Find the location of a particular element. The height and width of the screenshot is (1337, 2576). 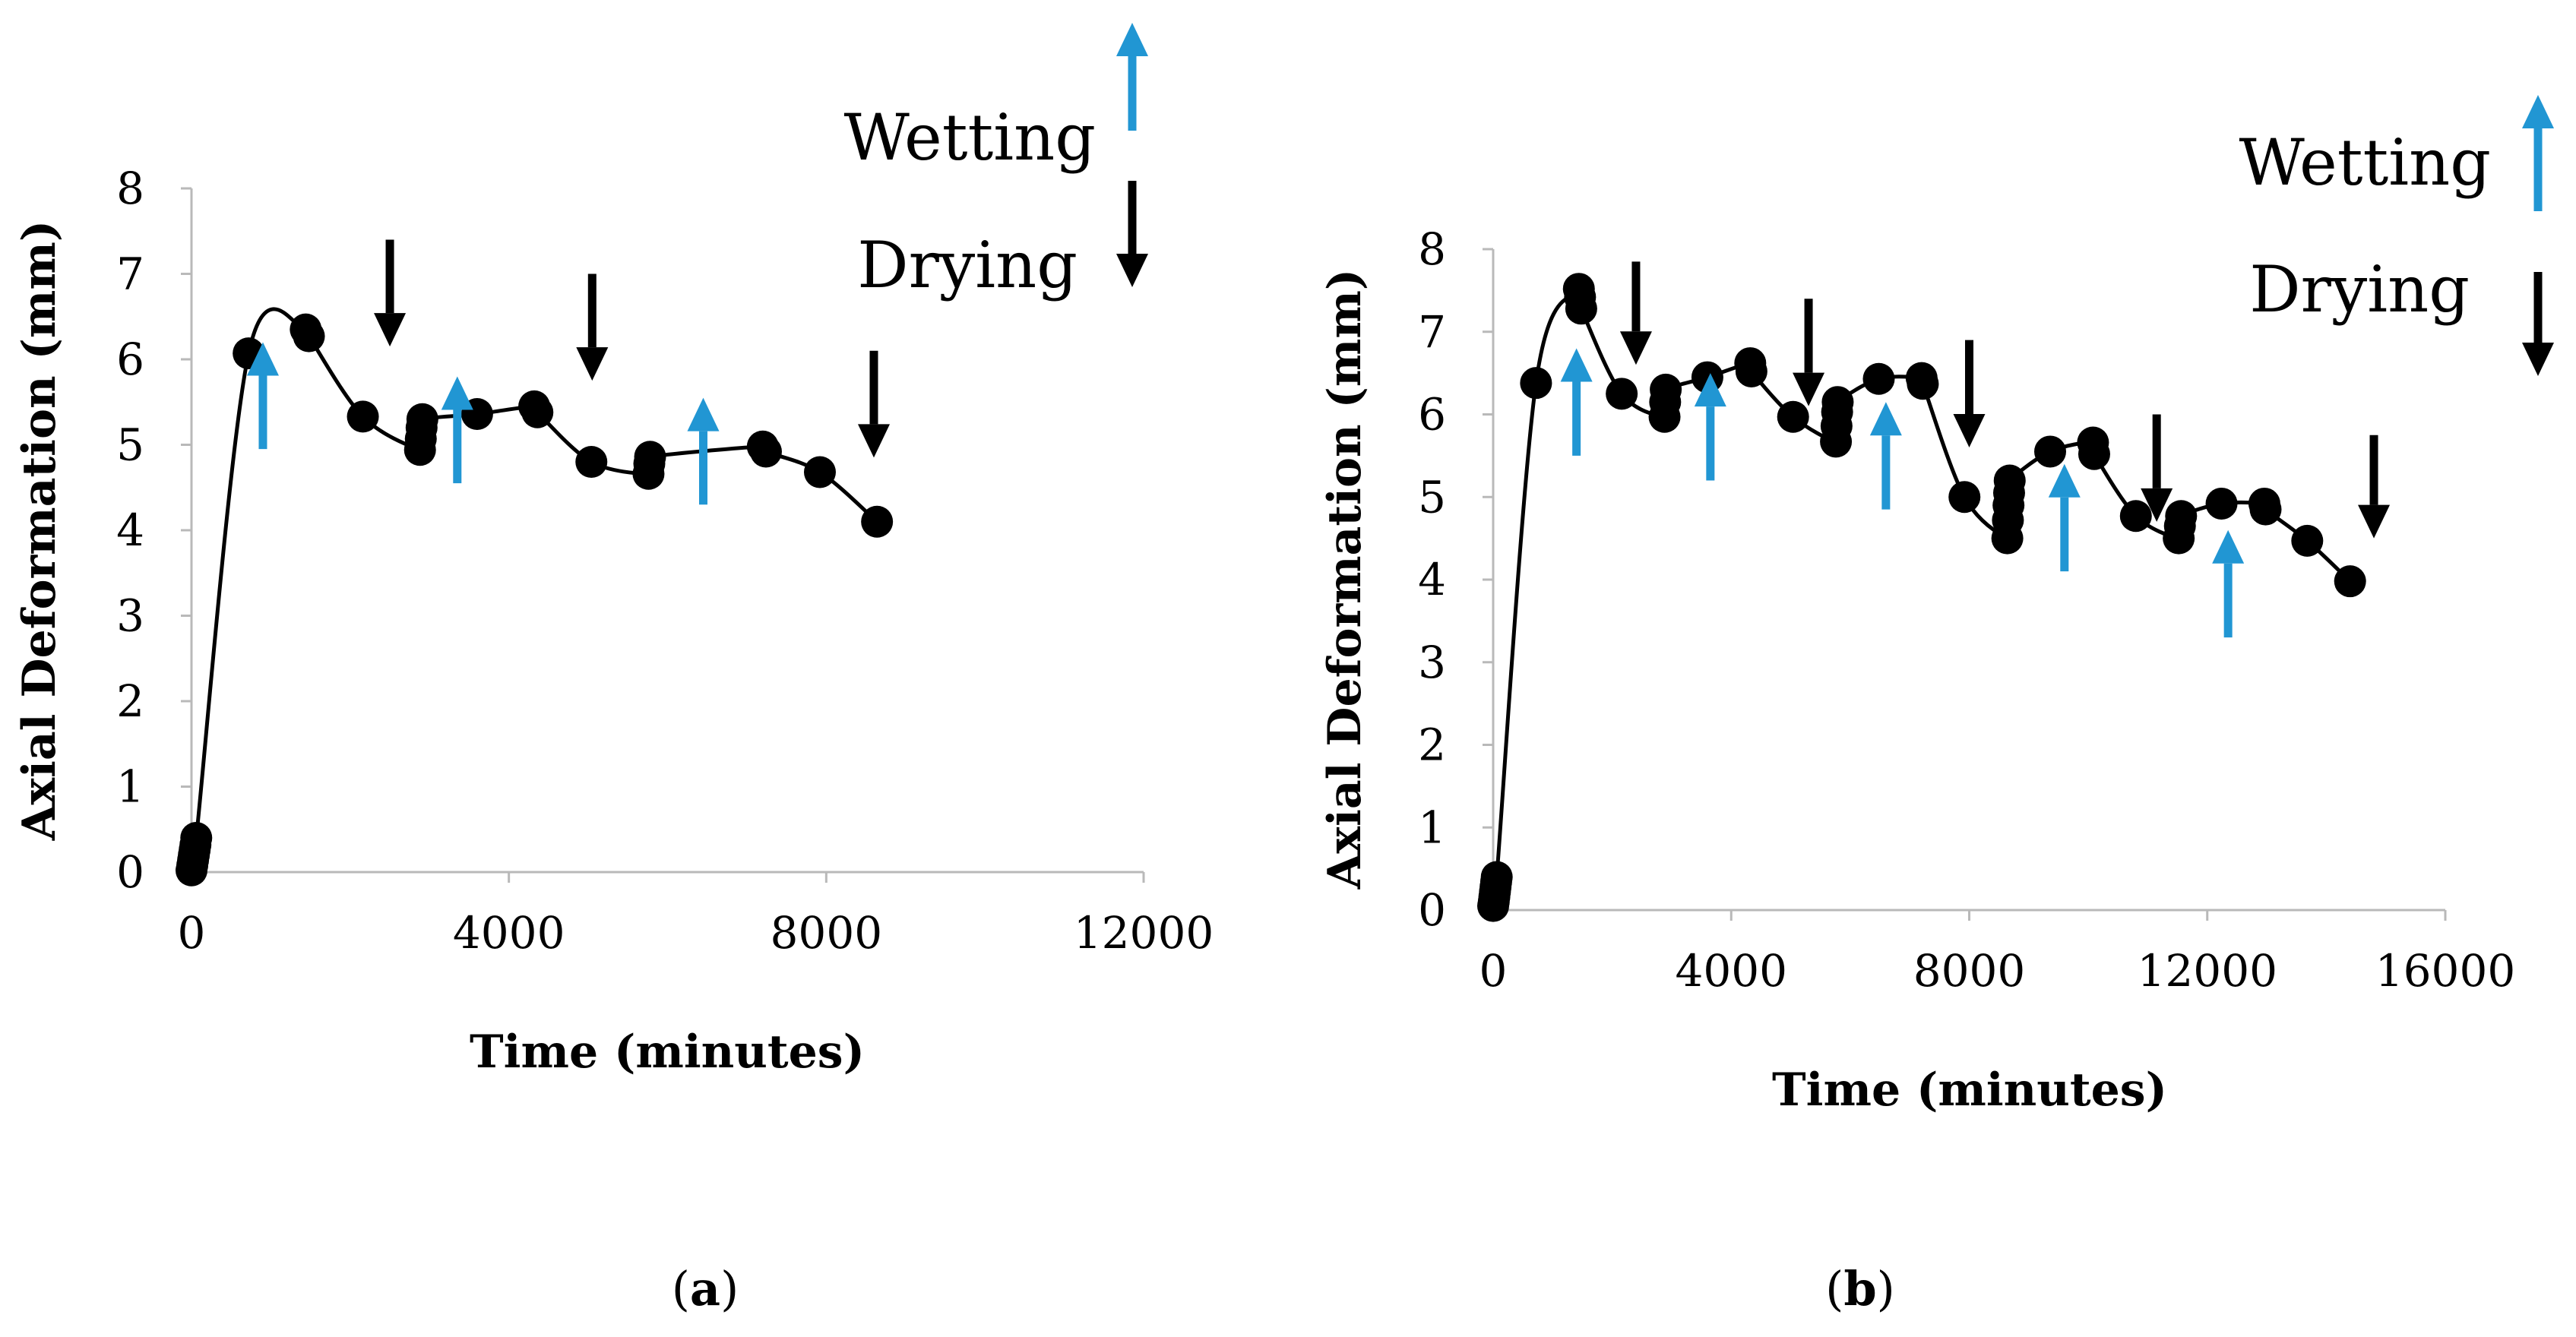

caption-label: b is located at coordinates (1859, 1288).